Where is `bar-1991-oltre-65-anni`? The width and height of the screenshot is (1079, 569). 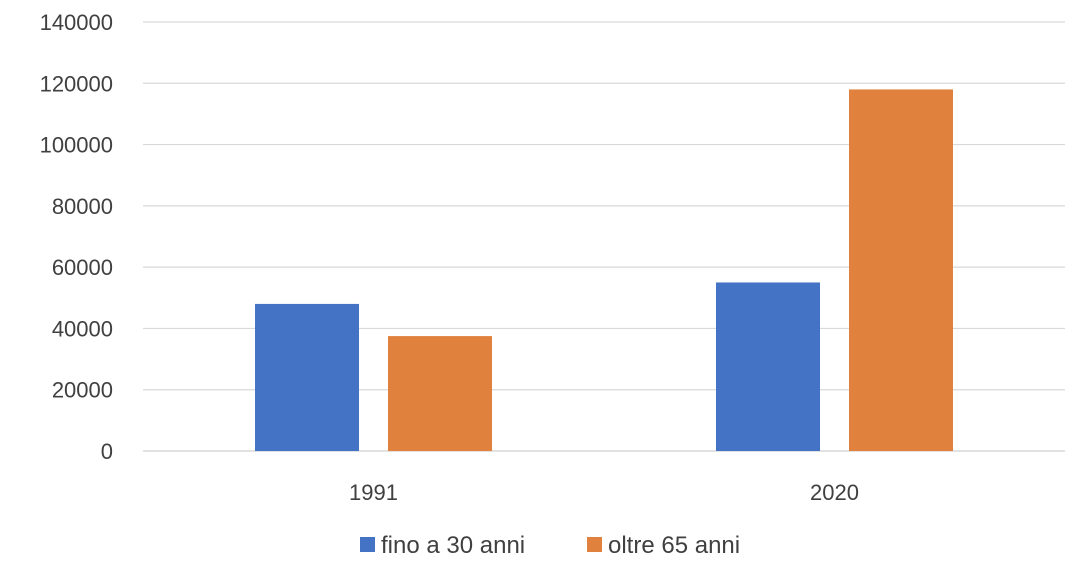
bar-1991-oltre-65-anni is located at coordinates (440, 393).